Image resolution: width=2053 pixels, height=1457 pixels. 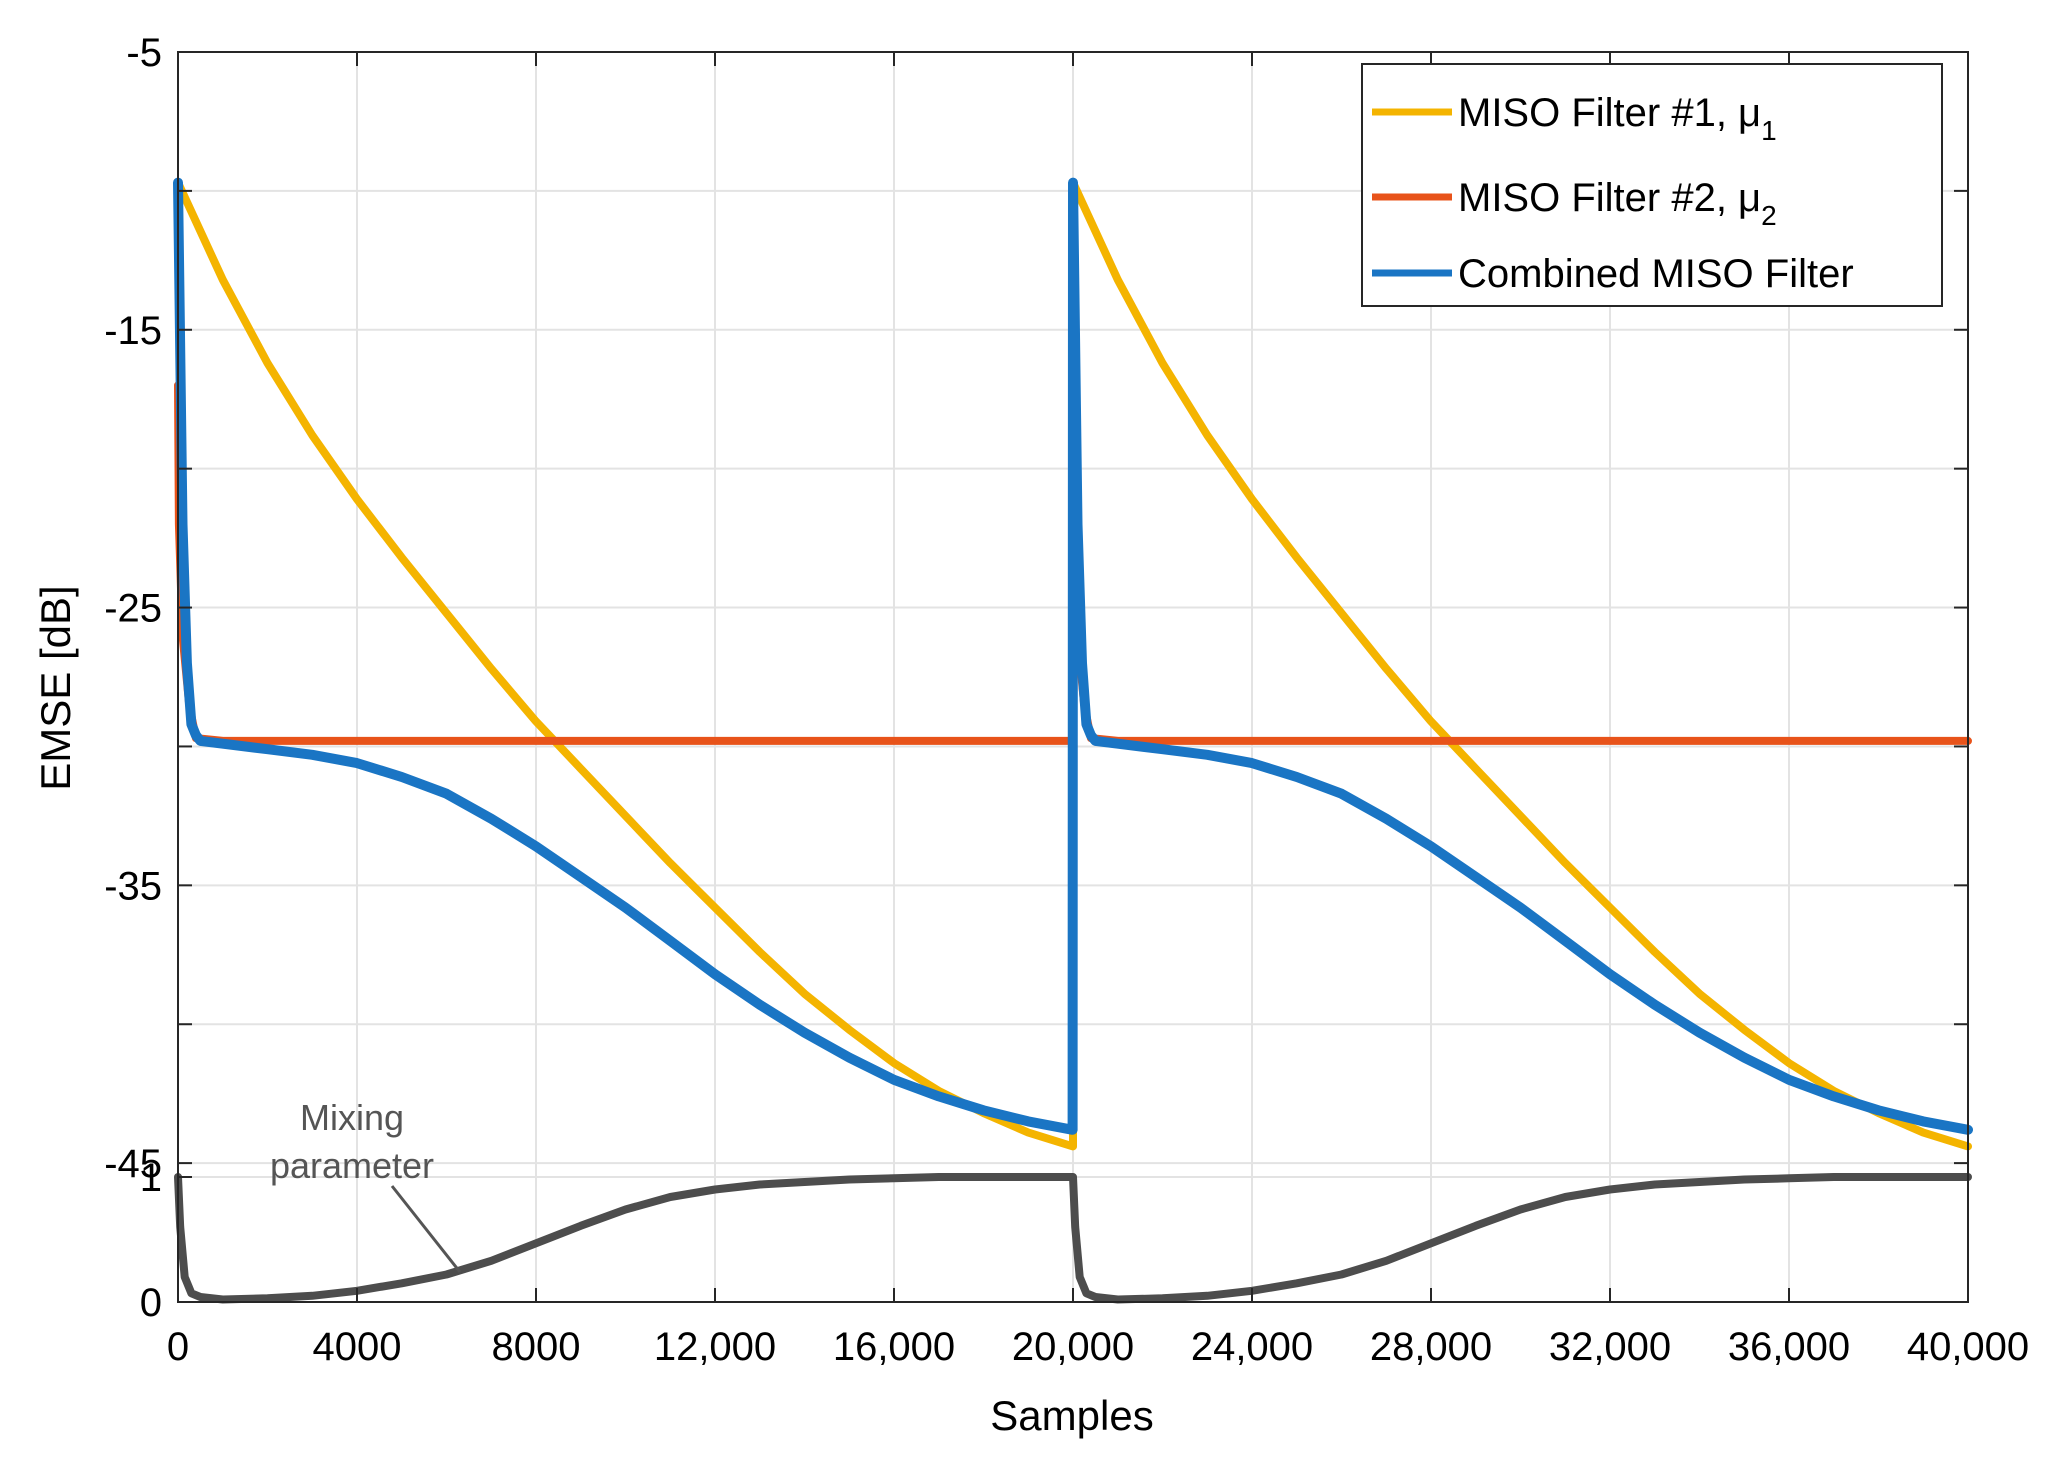 I want to click on legend-label-filter2: MISO Filter #2, μ2, so click(x=1617, y=203).